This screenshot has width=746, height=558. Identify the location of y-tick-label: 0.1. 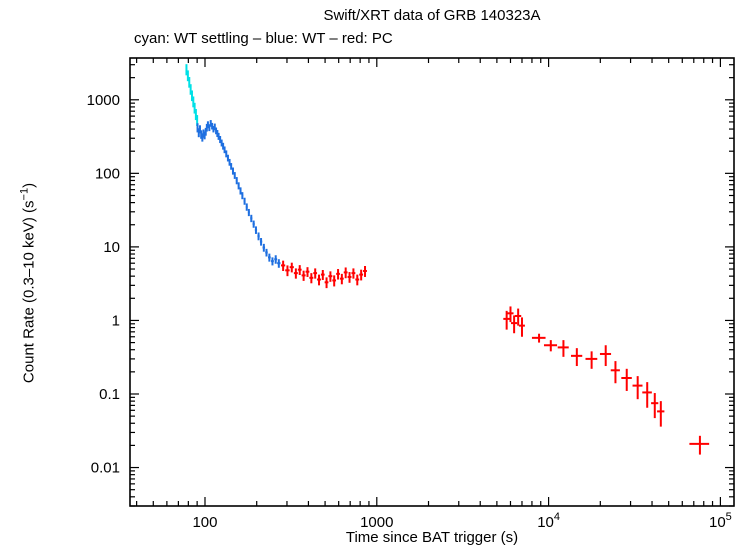
(109, 394).